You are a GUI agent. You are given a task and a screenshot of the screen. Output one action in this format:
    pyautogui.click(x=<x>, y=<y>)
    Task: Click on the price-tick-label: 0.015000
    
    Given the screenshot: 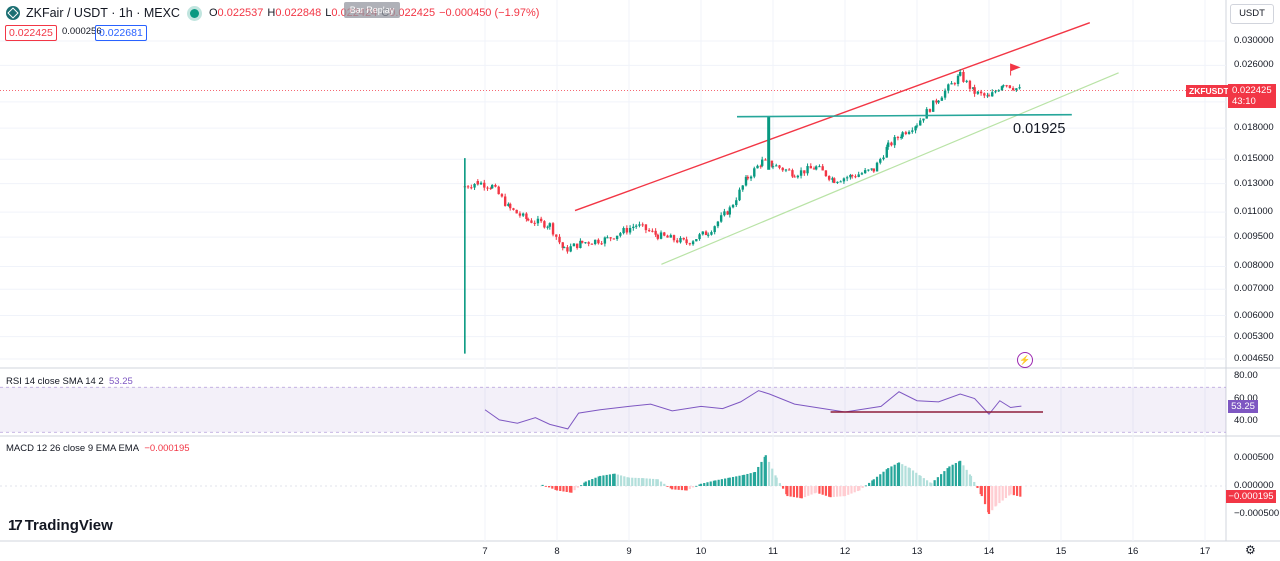 What is the action you would take?
    pyautogui.click(x=1254, y=159)
    